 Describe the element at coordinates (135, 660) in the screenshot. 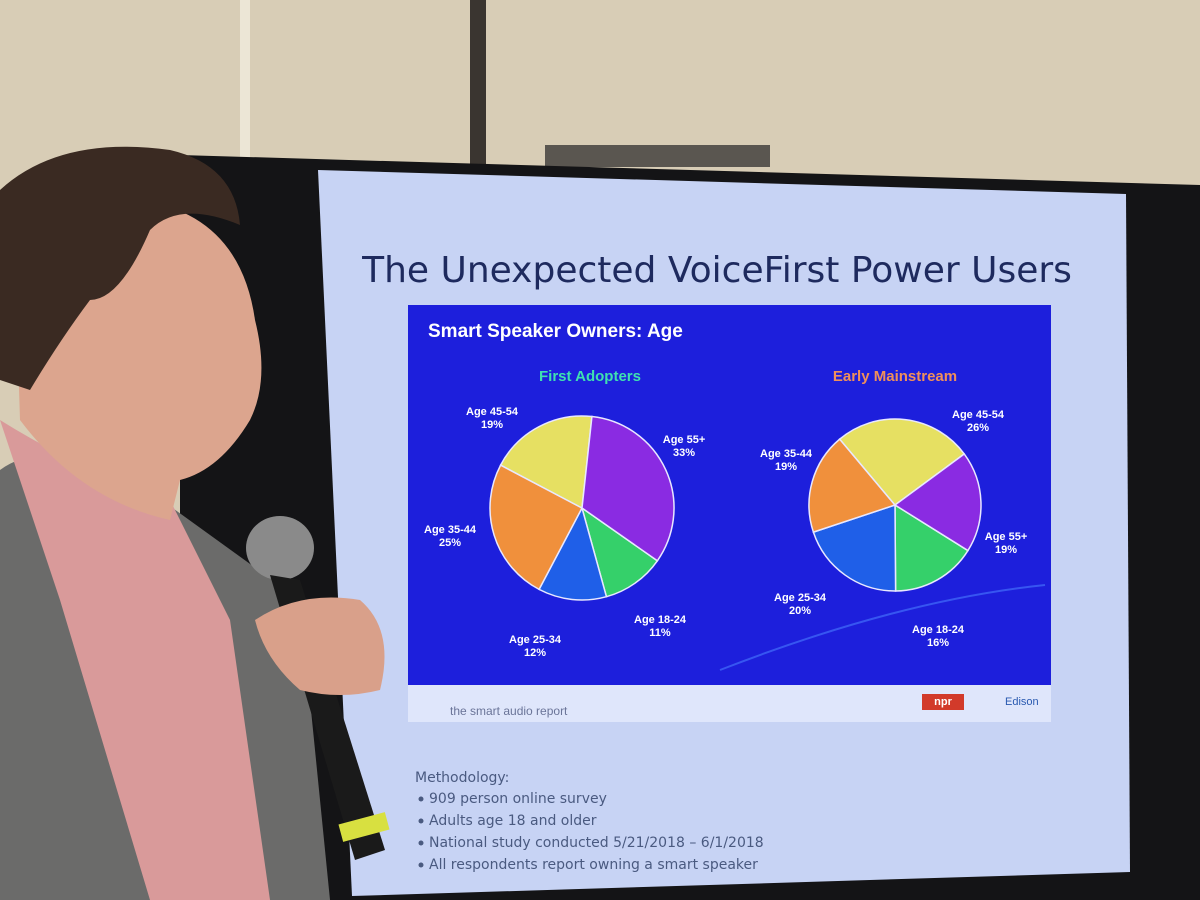

I see `shirt` at that location.